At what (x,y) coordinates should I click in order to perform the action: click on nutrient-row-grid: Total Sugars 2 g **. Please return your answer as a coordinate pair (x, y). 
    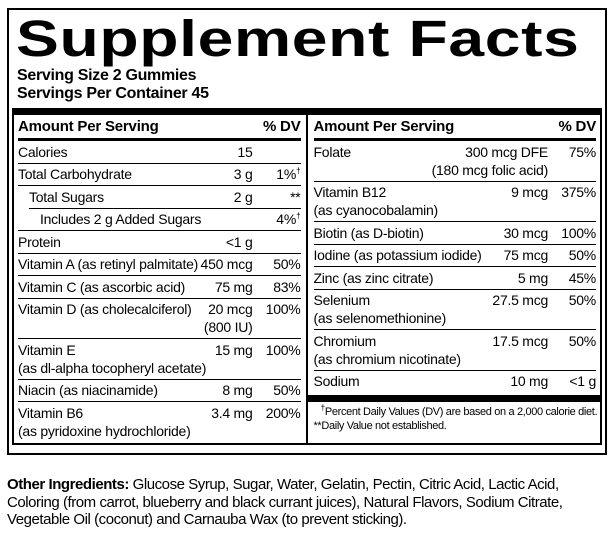
    Looking at the image, I should click on (159, 197).